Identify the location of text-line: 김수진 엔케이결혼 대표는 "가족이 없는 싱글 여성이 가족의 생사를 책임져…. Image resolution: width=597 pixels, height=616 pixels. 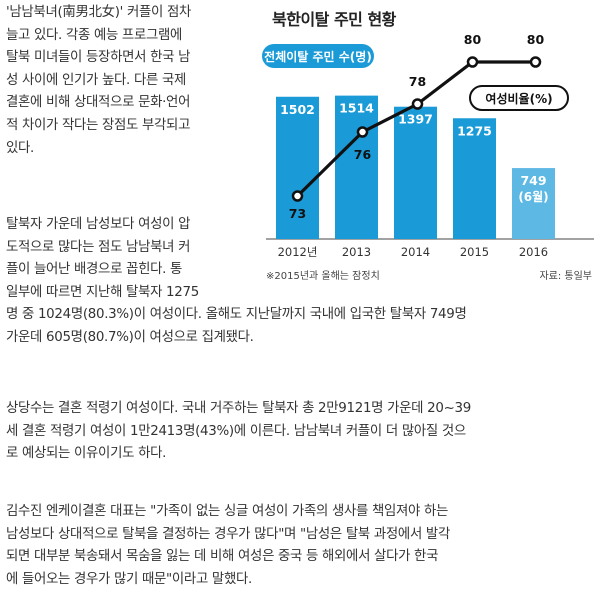
(227, 511).